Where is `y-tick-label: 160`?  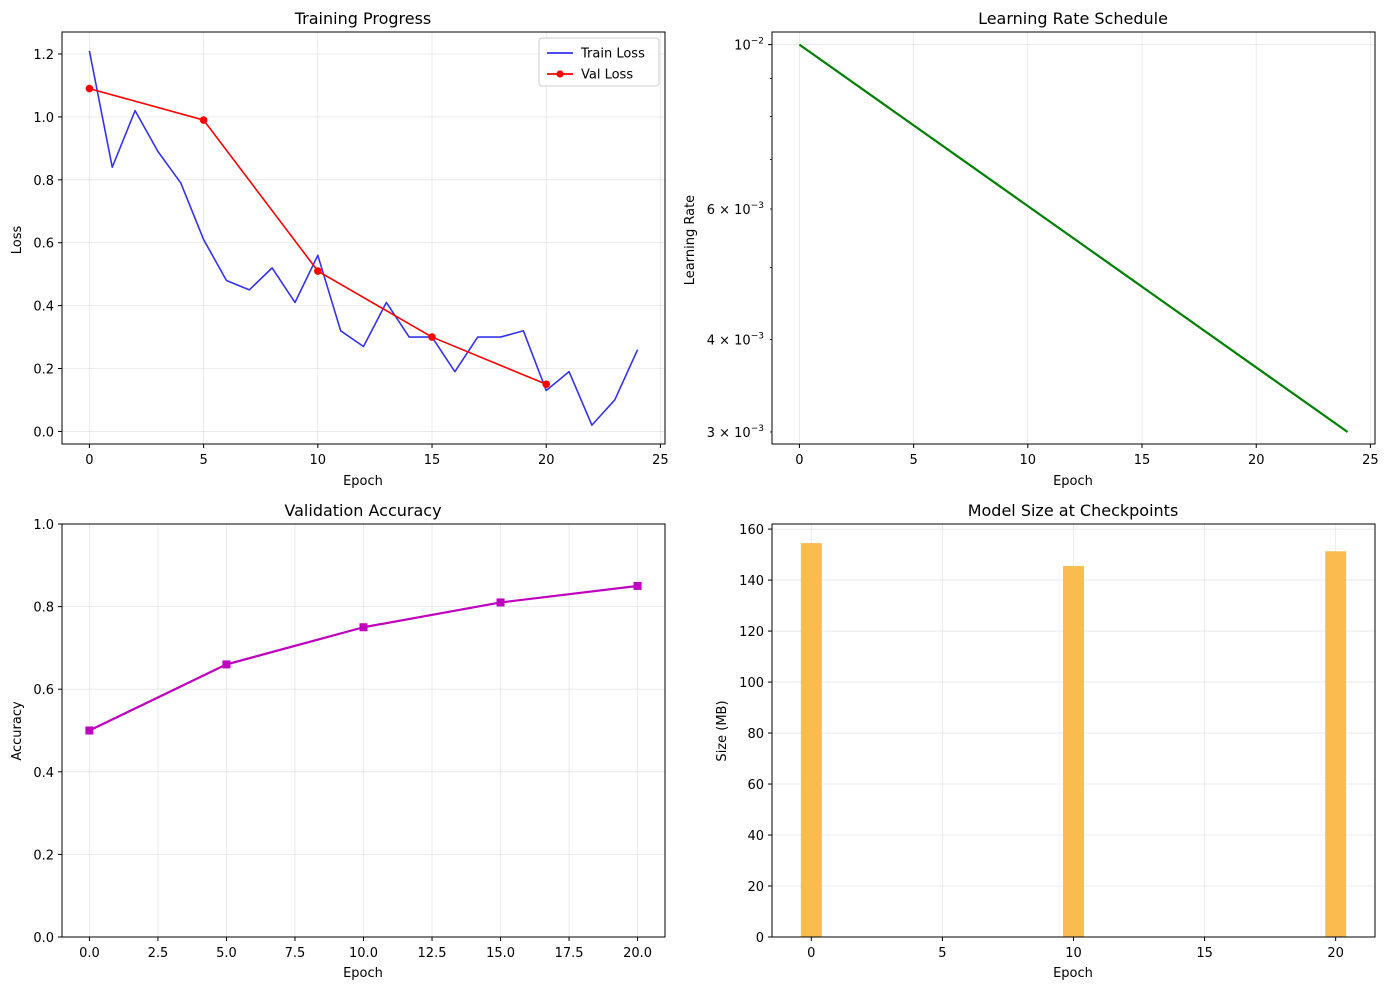
y-tick-label: 160 is located at coordinates (751, 530).